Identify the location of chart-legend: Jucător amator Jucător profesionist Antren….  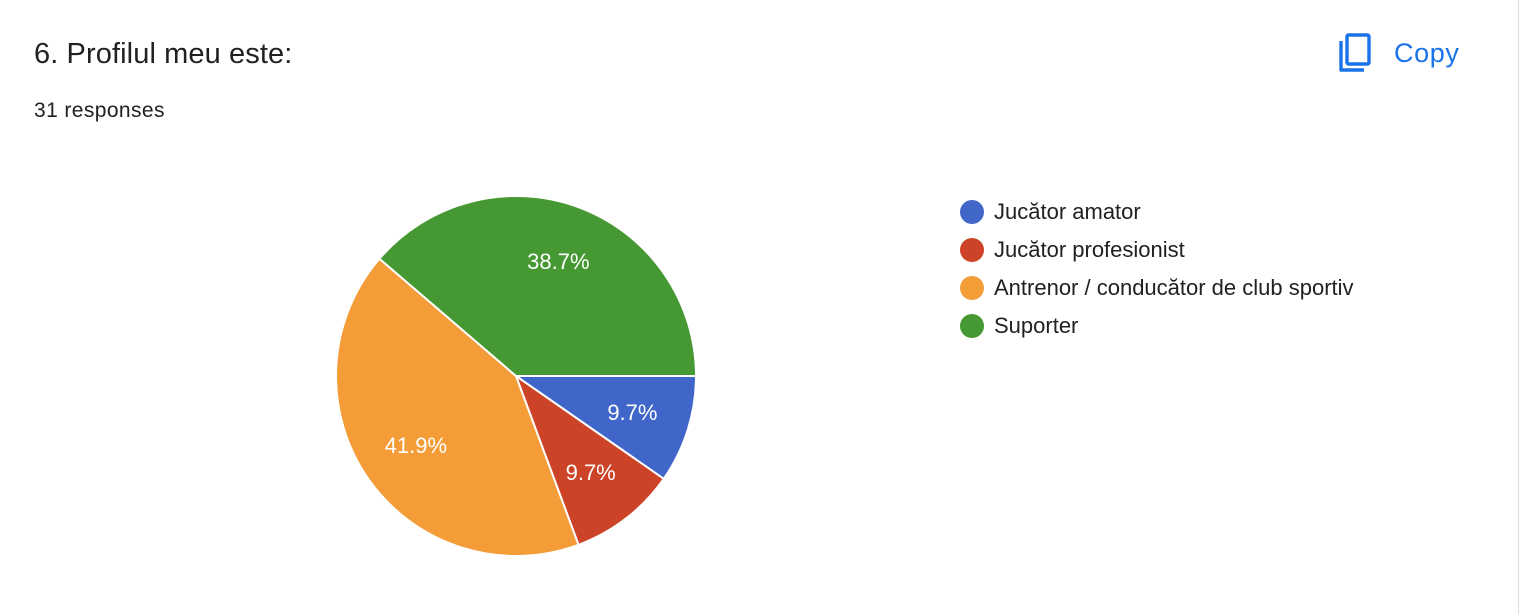
(1157, 269).